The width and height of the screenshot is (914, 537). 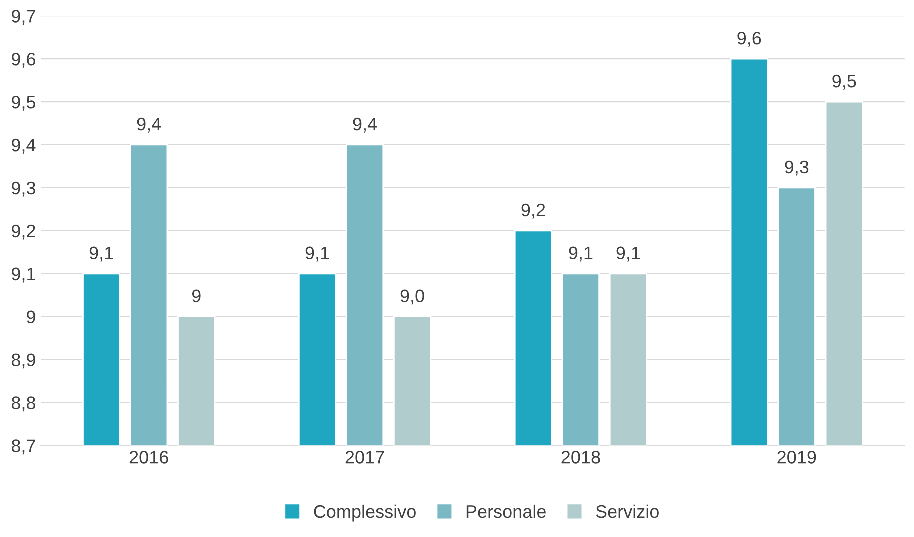 I want to click on legend-label: Servizio, so click(x=627, y=511).